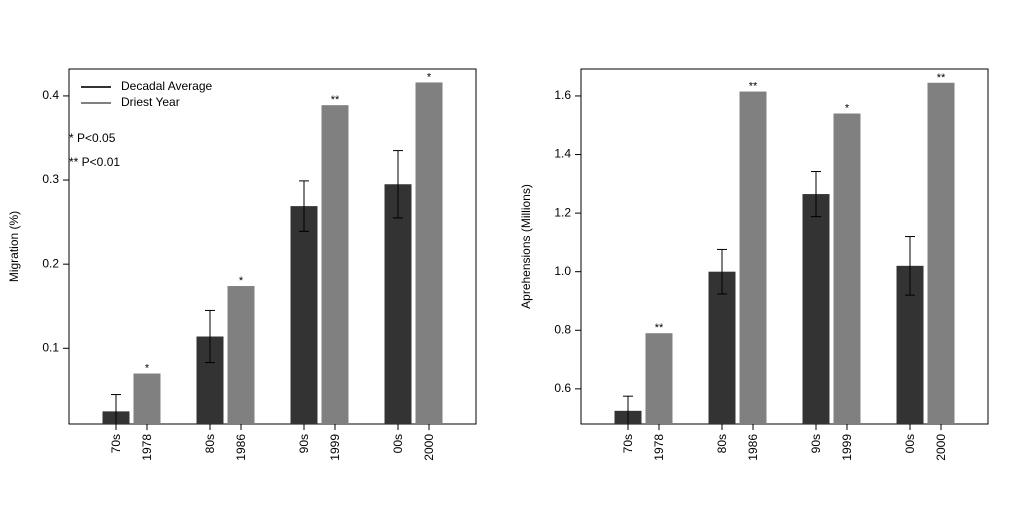  What do you see at coordinates (50, 347) in the screenshot?
I see `y-tick-label: 0.1` at bounding box center [50, 347].